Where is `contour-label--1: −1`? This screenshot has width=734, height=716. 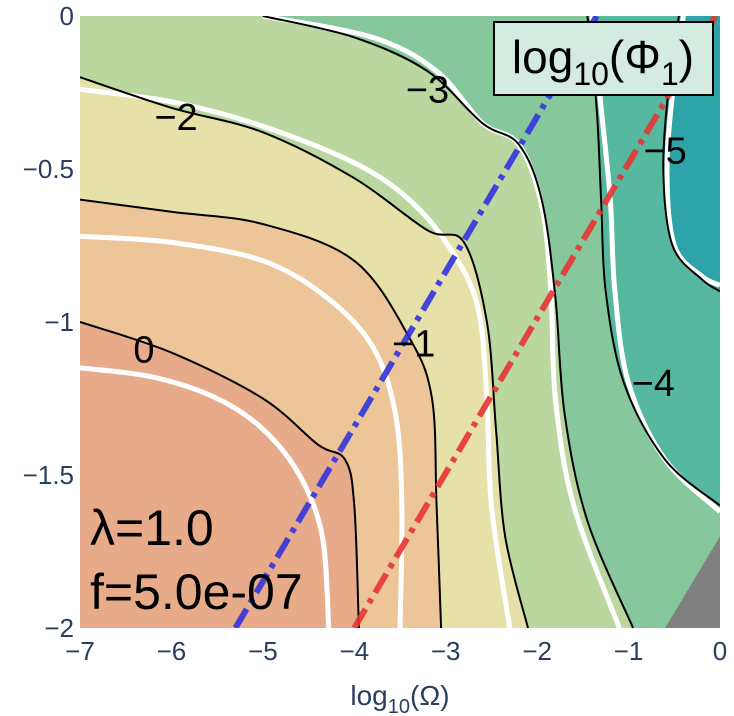 contour-label--1: −1 is located at coordinates (413, 344).